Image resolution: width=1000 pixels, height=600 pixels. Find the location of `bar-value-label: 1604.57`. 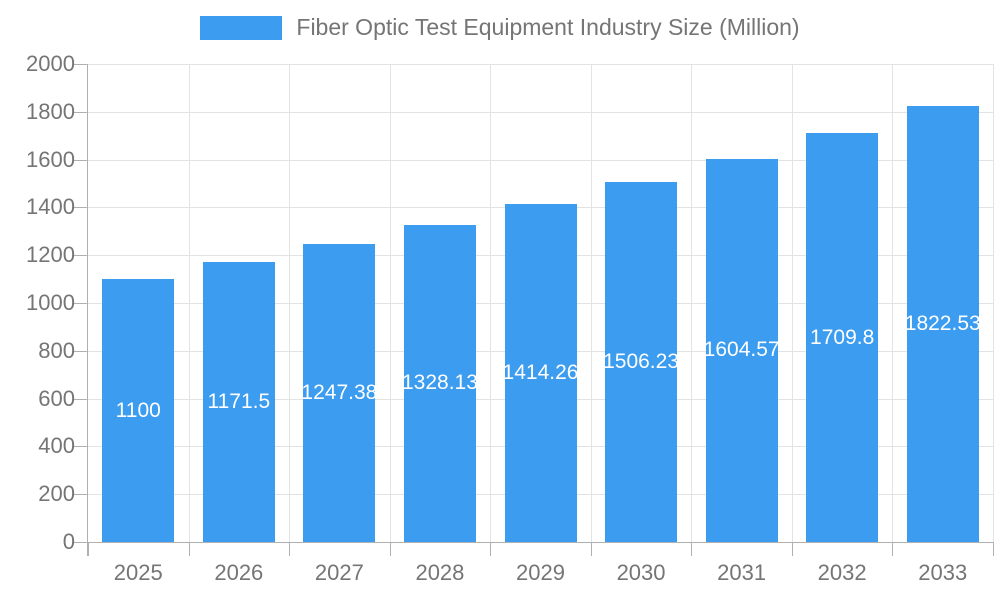

bar-value-label: 1604.57 is located at coordinates (741, 350).